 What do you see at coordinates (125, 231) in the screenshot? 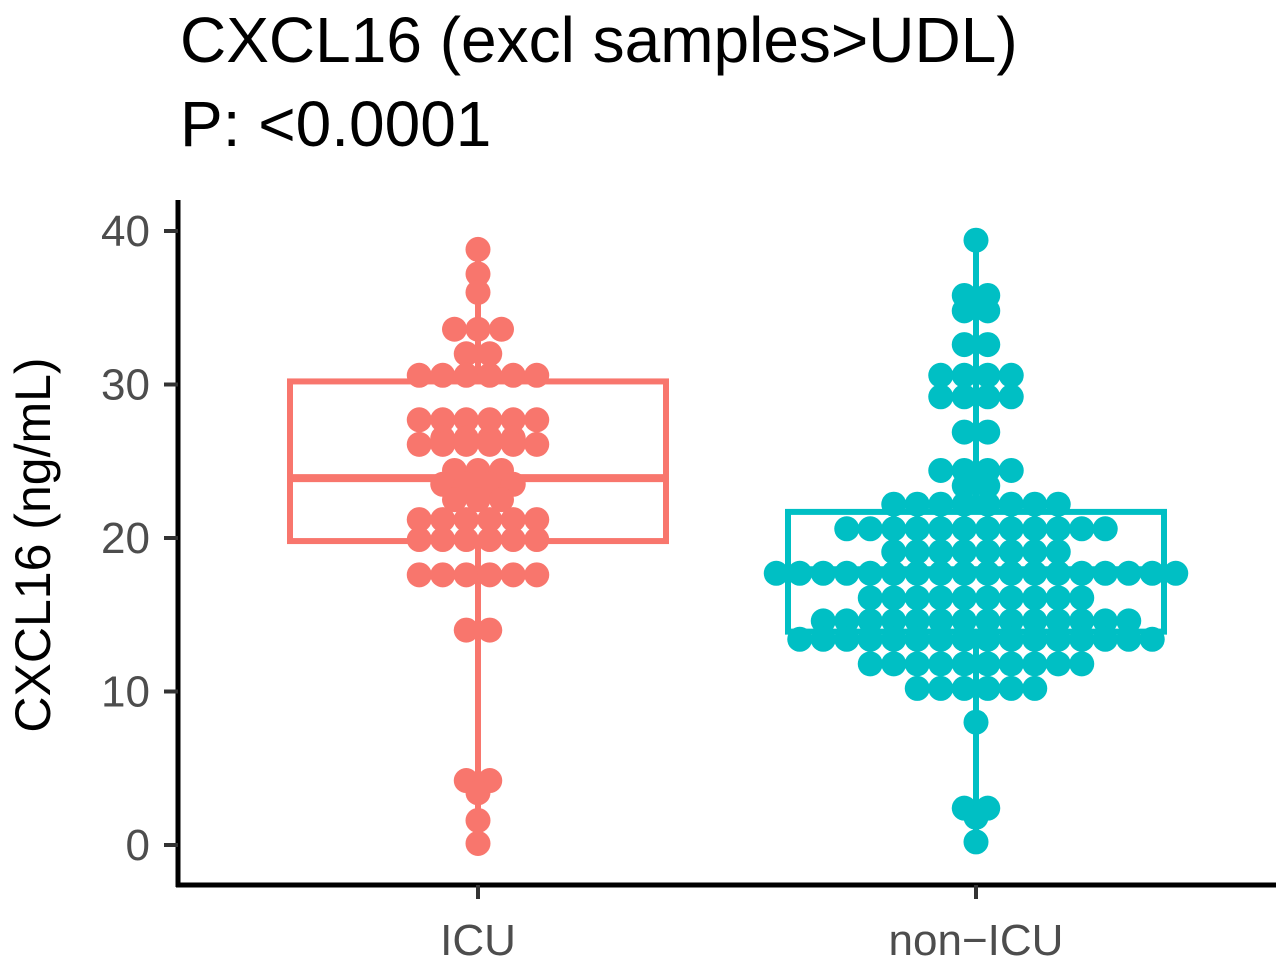
I see `y-tick-label: 40` at bounding box center [125, 231].